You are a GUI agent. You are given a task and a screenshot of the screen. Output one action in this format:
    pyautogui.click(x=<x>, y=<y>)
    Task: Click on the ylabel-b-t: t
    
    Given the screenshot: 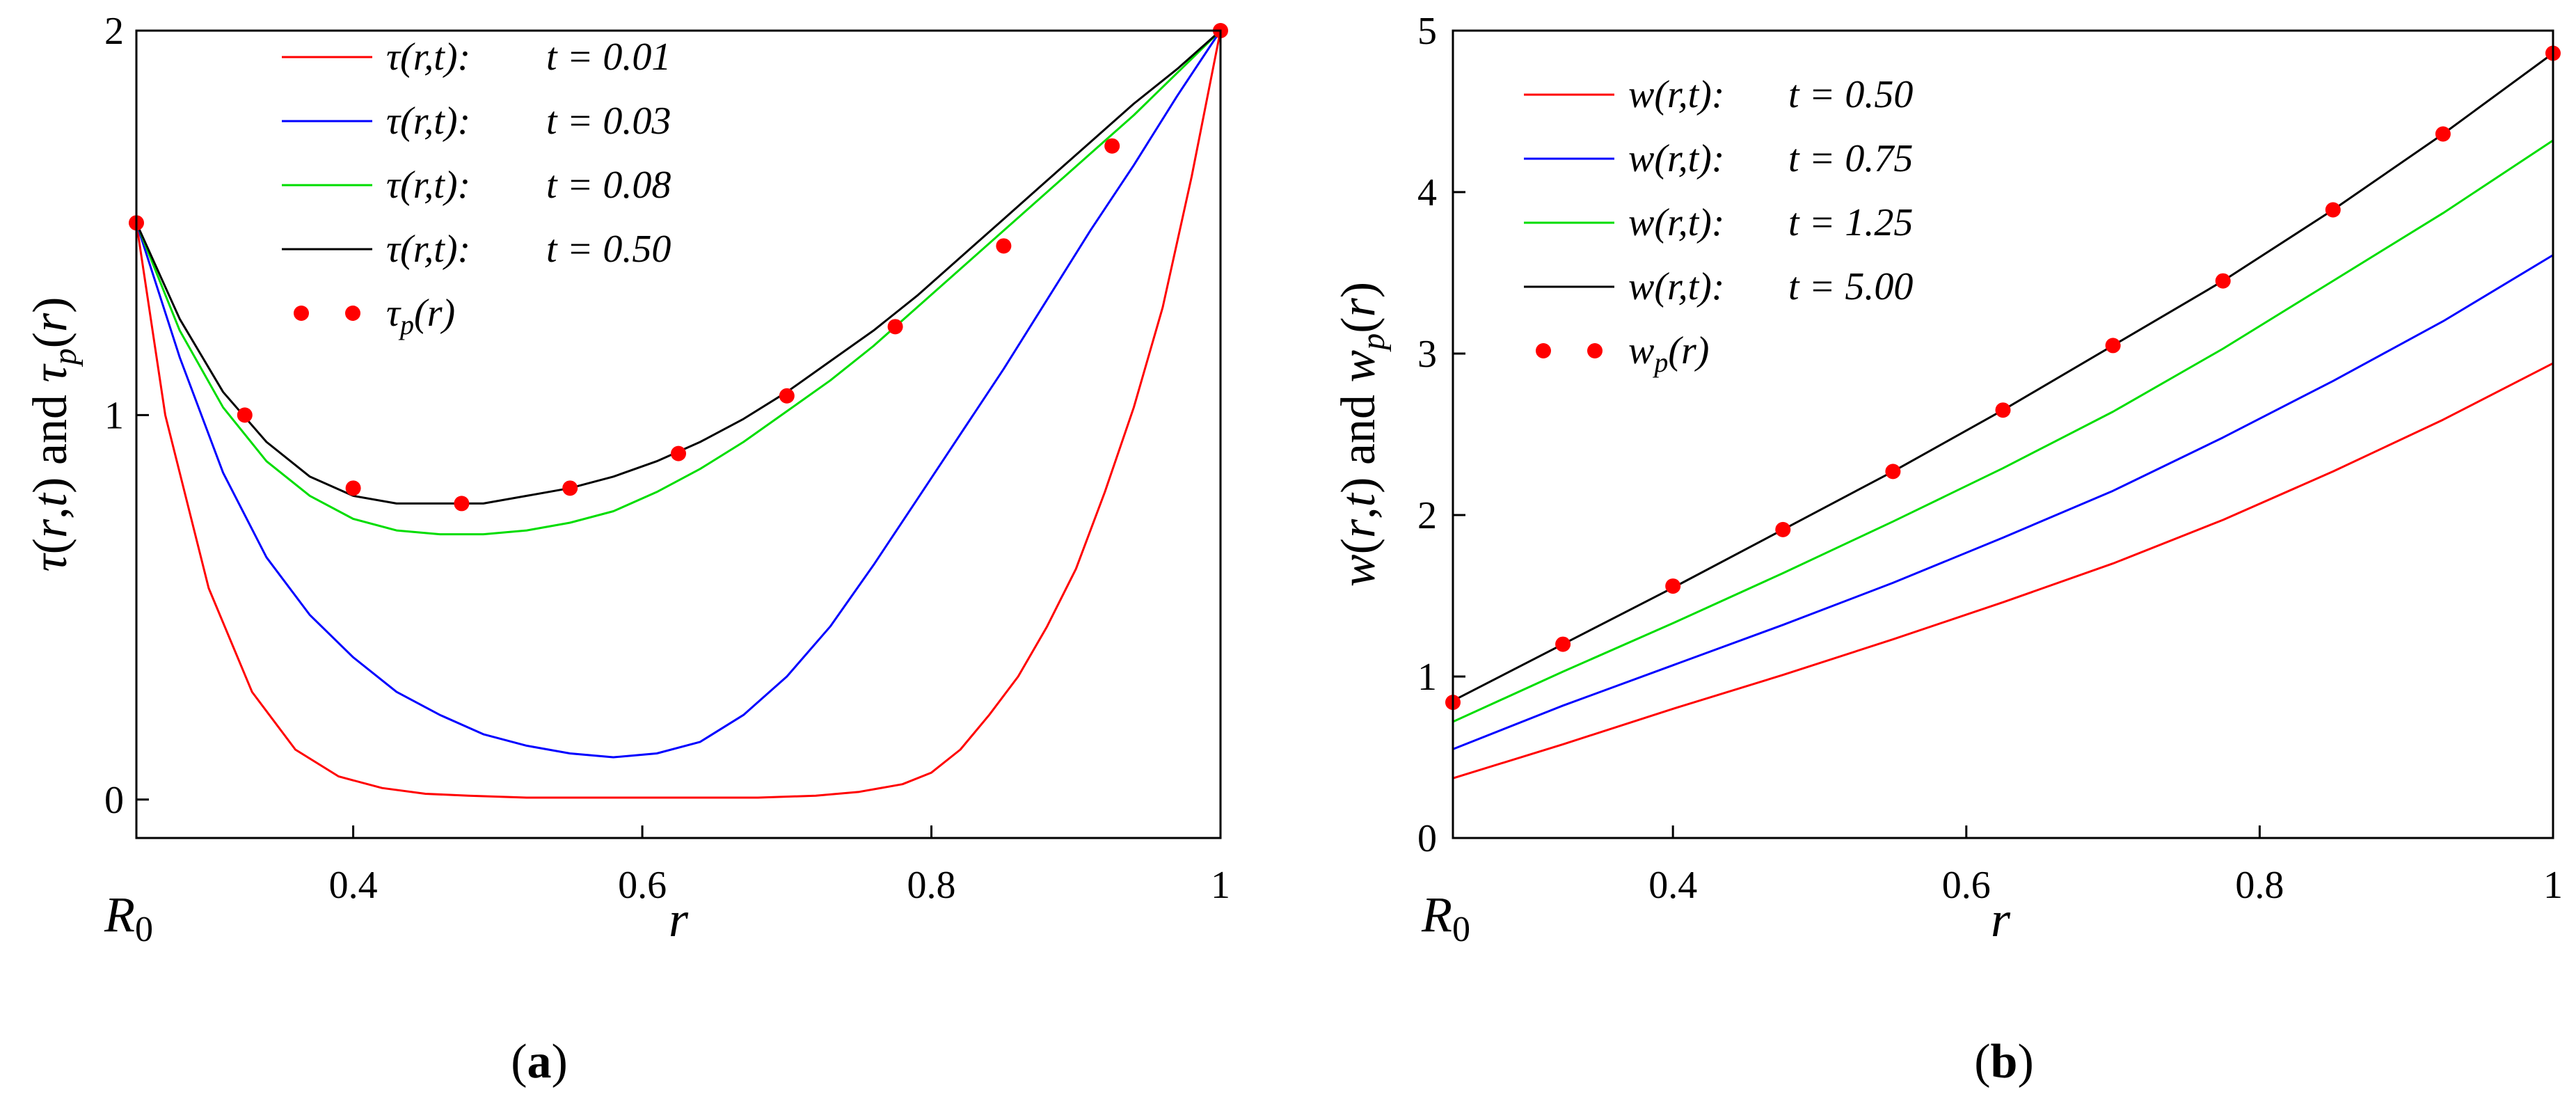 What is the action you would take?
    pyautogui.click(x=1358, y=499)
    